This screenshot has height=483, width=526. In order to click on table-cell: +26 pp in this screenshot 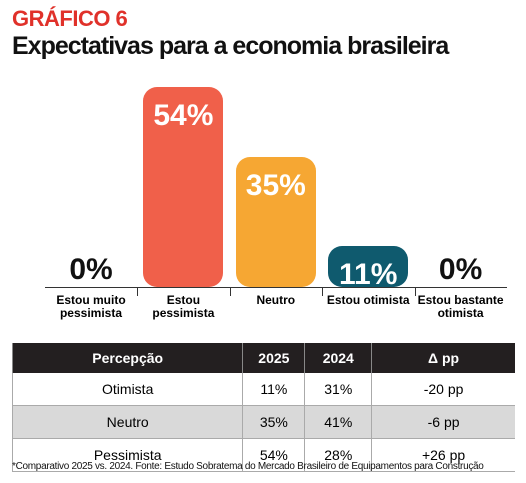, I will do `click(443, 455)`.